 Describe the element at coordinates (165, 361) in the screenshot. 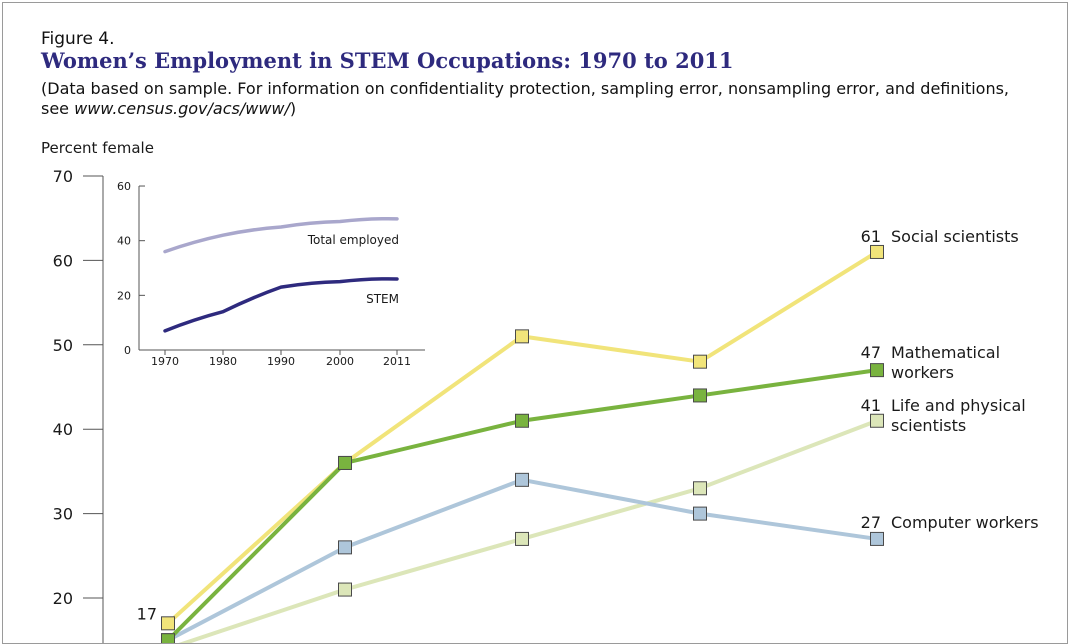

I see `inset-x-tick-label-1970: 1970` at that location.